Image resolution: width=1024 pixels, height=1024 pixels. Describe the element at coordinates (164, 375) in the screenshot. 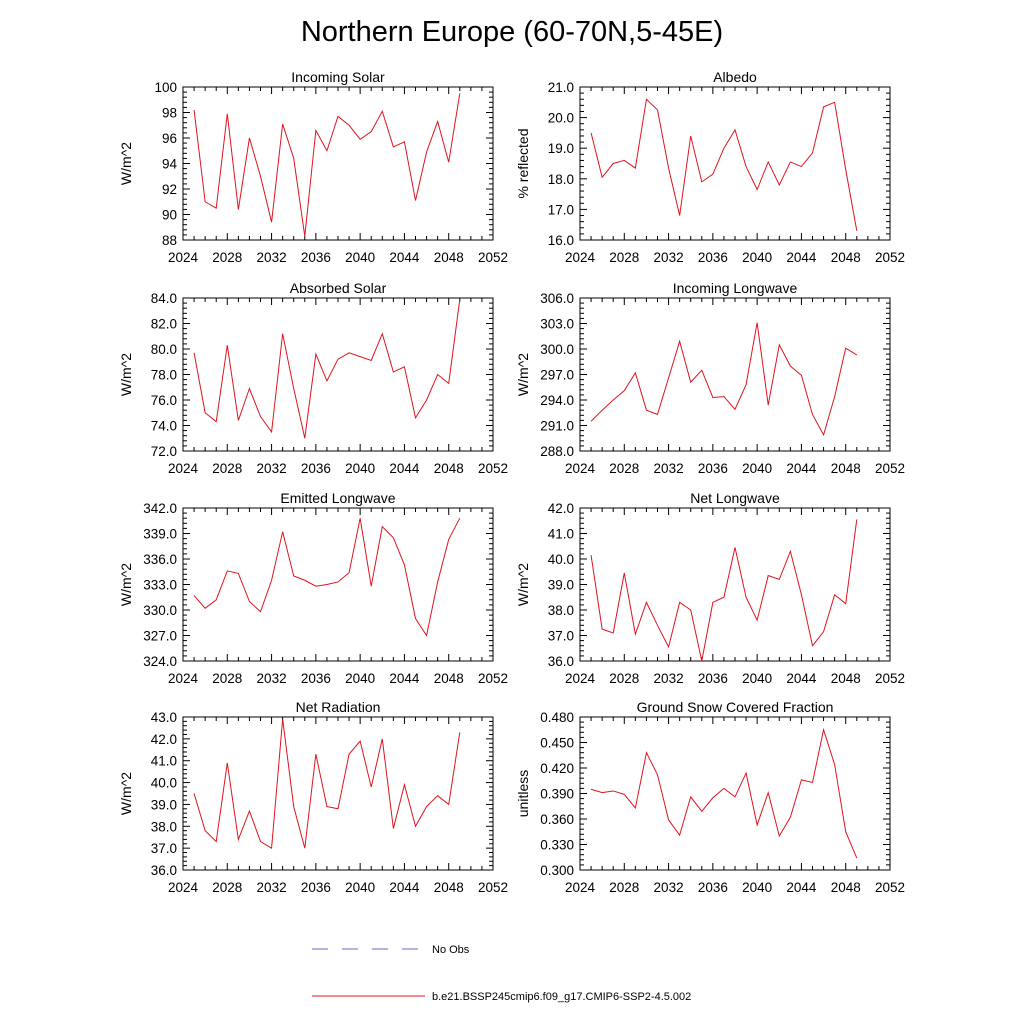

I see `chart-absorbed-solar-ytick-label: 78.0` at that location.